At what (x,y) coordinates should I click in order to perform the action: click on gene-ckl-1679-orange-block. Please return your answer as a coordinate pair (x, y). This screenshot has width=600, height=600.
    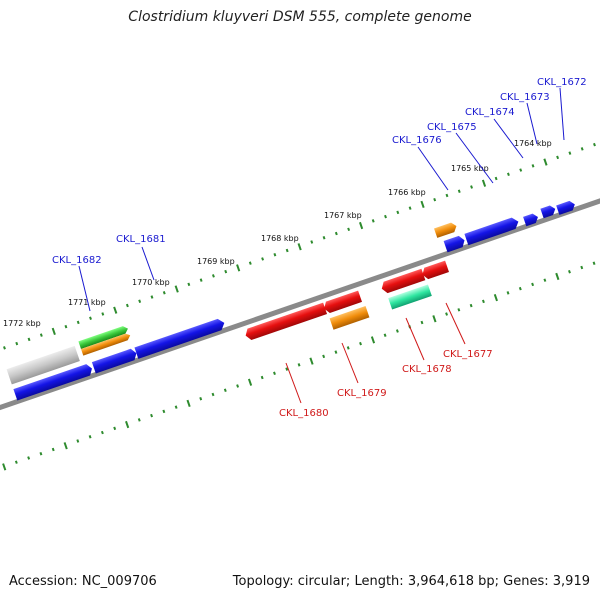
    Looking at the image, I should click on (349, 317).